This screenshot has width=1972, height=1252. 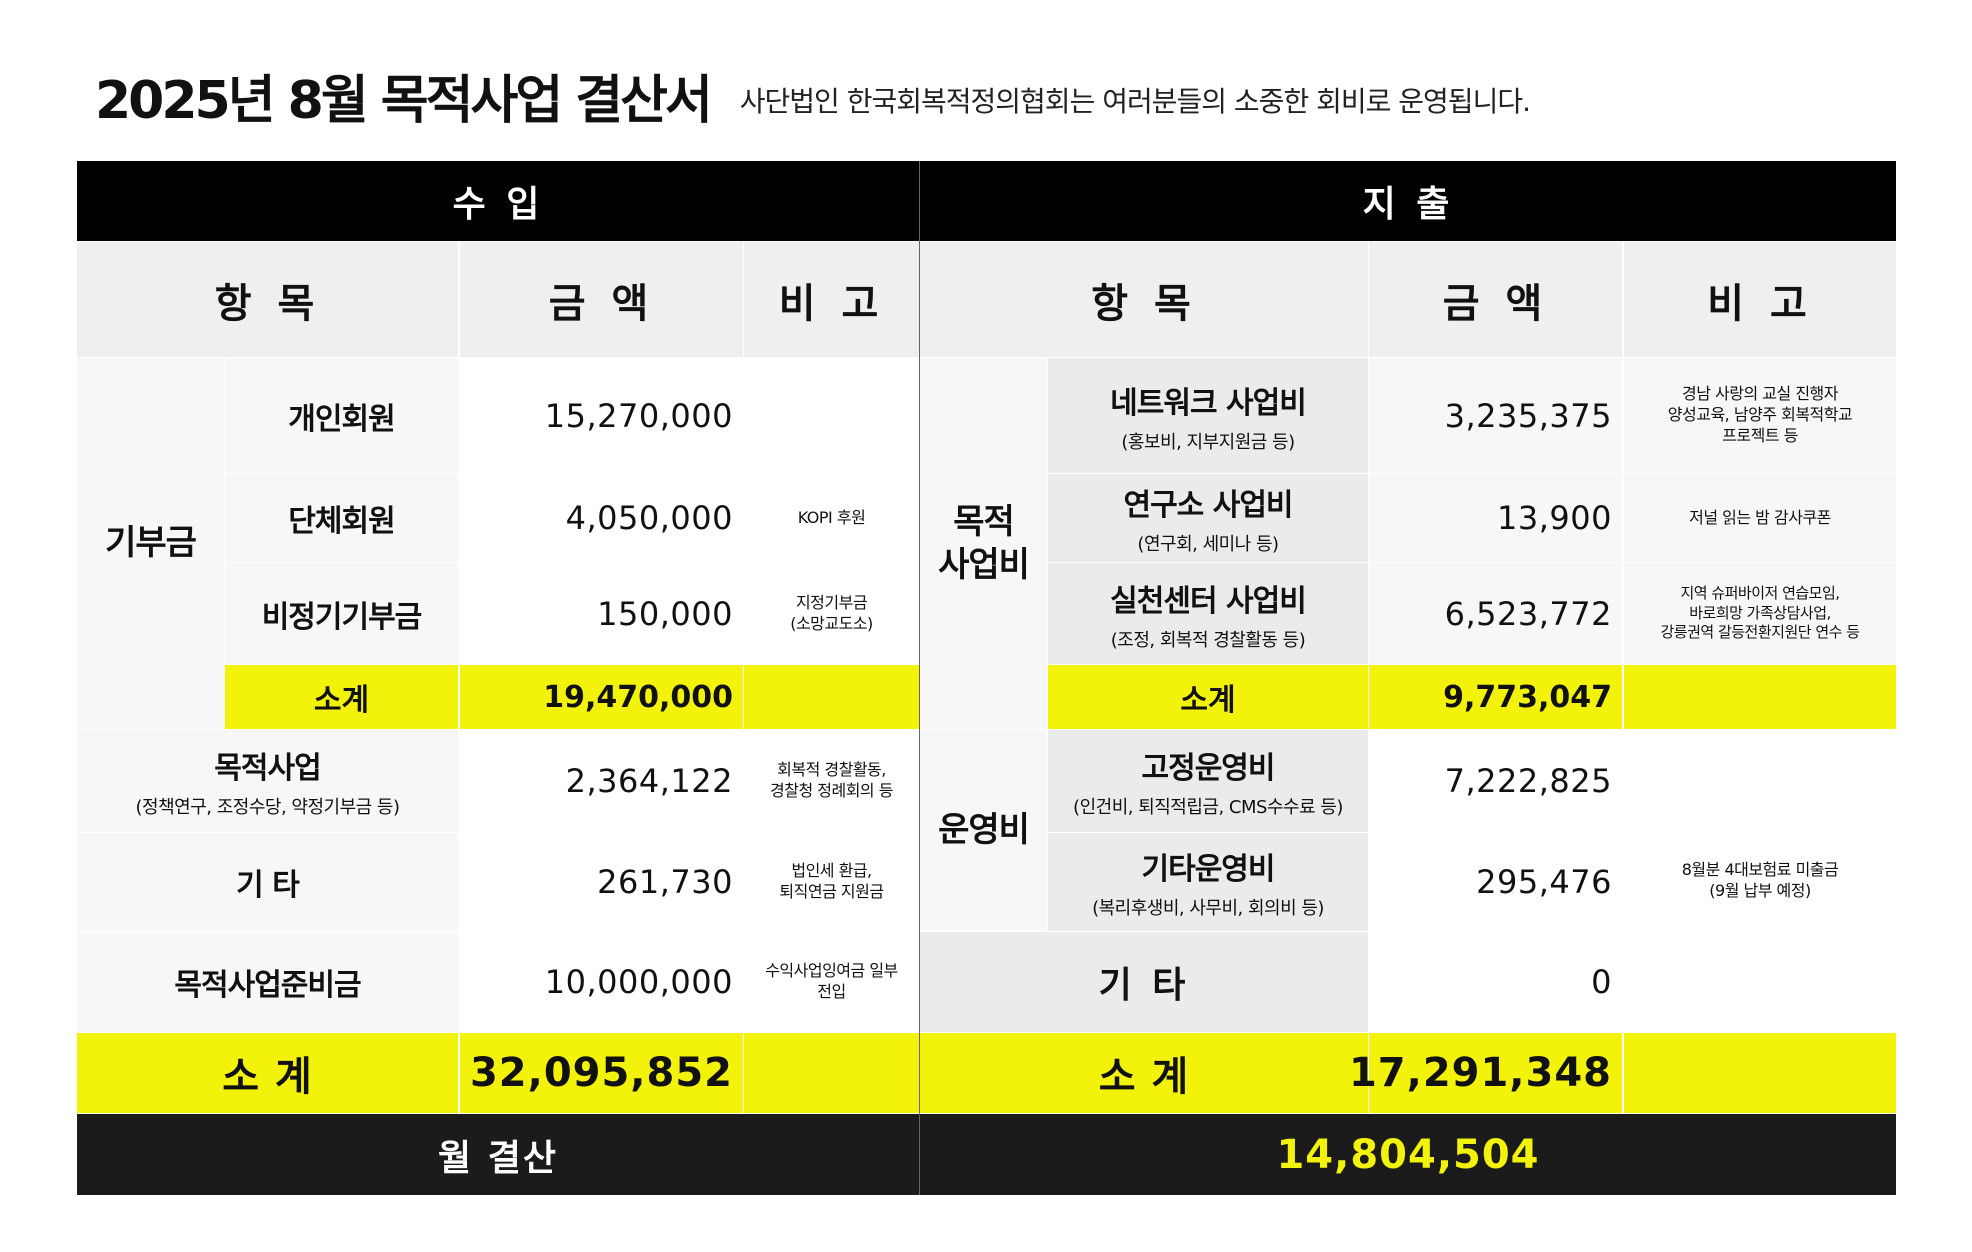 I want to click on income-note-other: 법인세 환급, 퇴직연금 지원금, so click(x=831, y=882).